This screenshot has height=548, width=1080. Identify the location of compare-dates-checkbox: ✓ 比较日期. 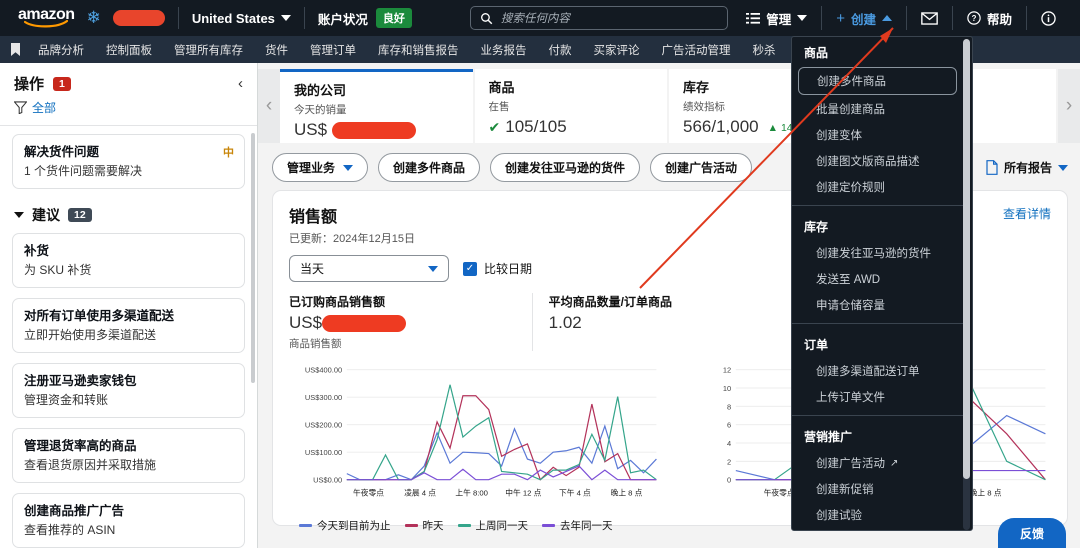
(497, 268).